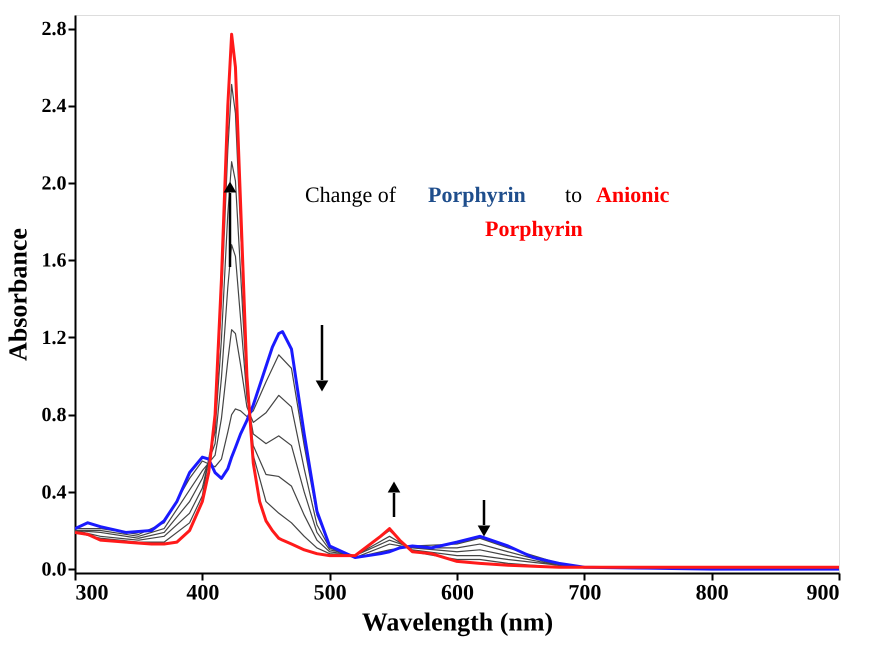 This screenshot has height=666, width=890. I want to click on y-tick-label: 0.0, so click(54, 569).